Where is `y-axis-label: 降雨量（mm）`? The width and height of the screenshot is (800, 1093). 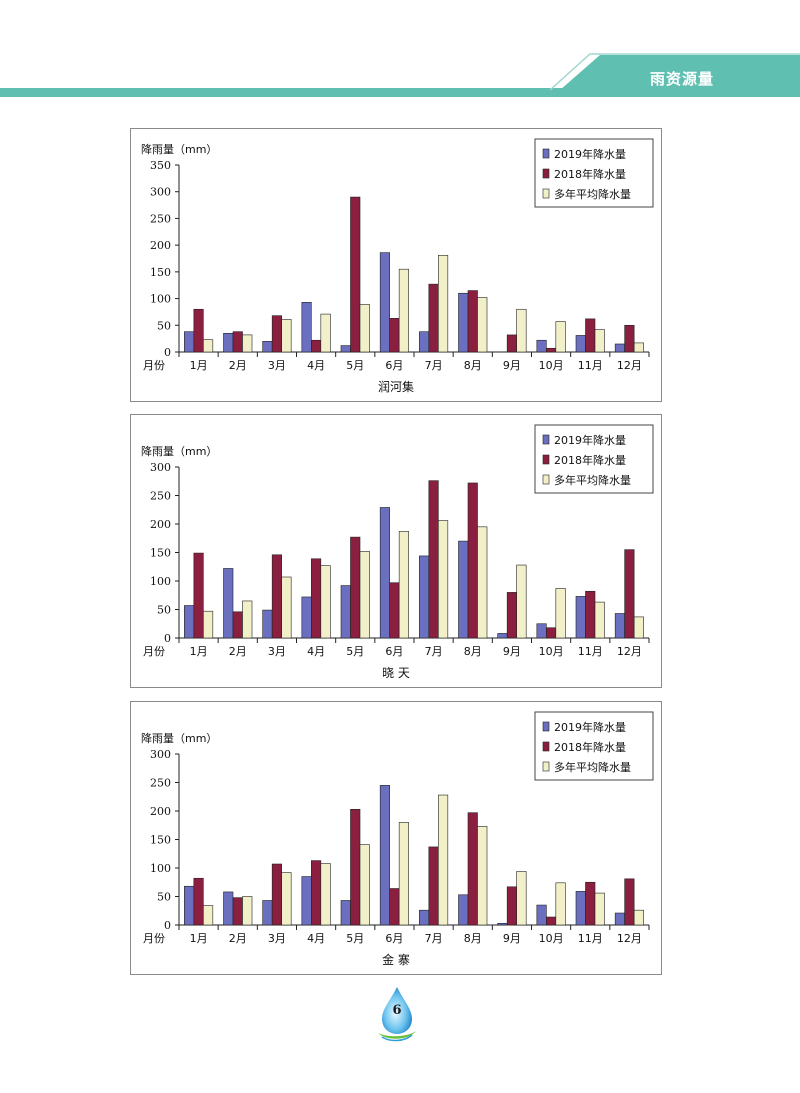
y-axis-label: 降雨量（mm） is located at coordinates (179, 451).